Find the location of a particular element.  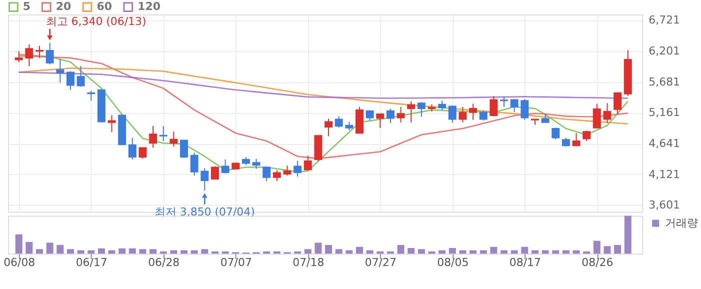

x-tick-label: 07/07 is located at coordinates (236, 263).